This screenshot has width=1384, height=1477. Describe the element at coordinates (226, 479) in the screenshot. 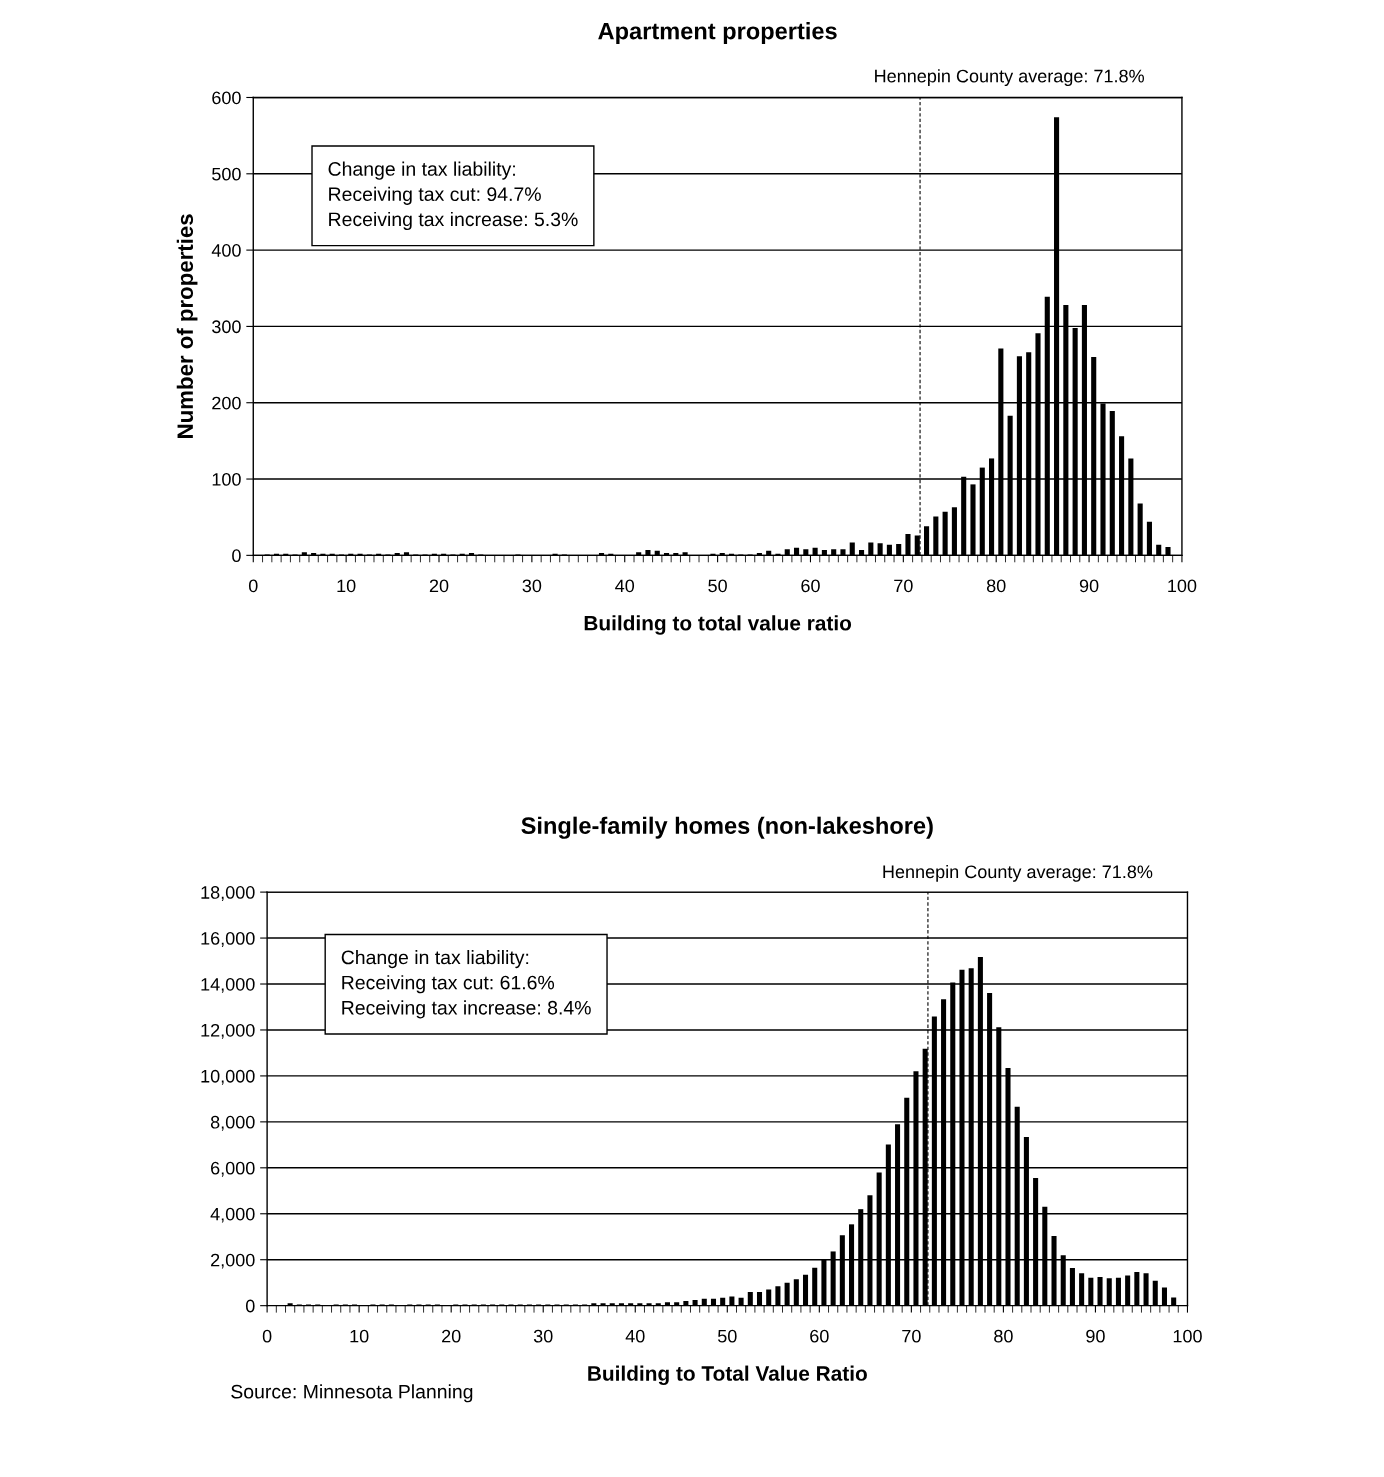

I see `y-tick-label: 100` at that location.